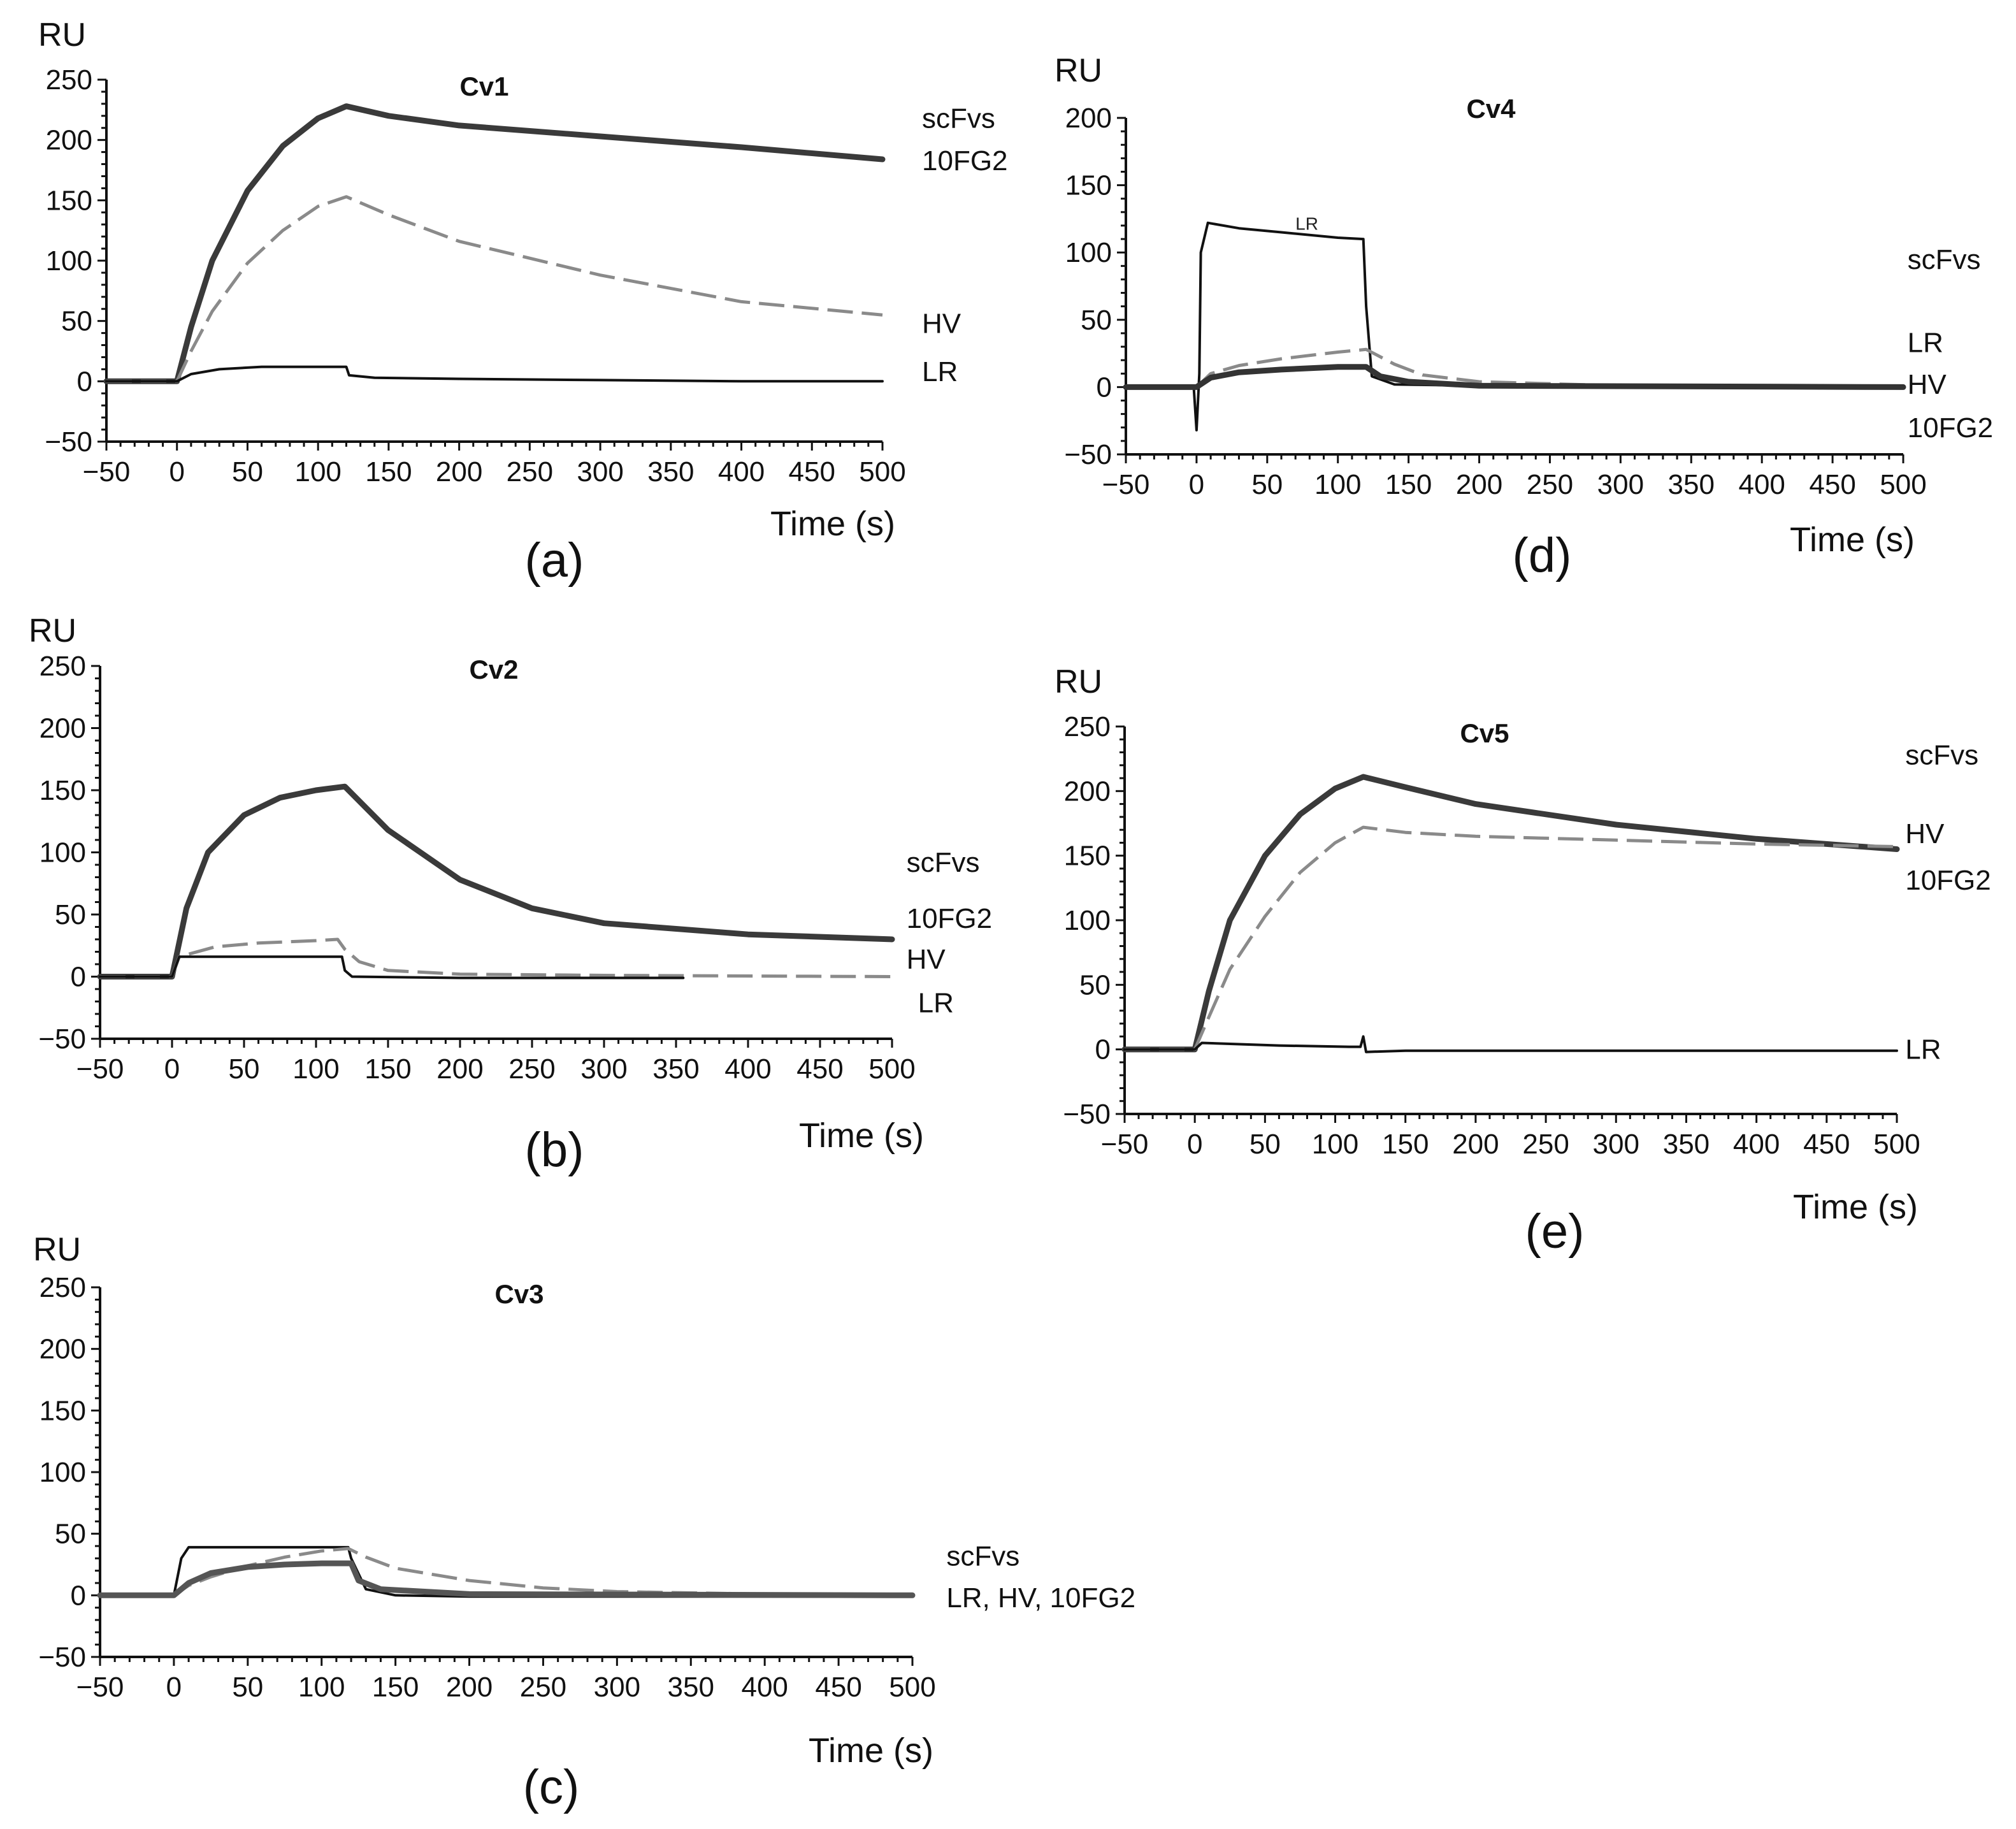 The height and width of the screenshot is (1829, 2016). What do you see at coordinates (1491, 109) in the screenshot?
I see `chart-title: Cv4` at bounding box center [1491, 109].